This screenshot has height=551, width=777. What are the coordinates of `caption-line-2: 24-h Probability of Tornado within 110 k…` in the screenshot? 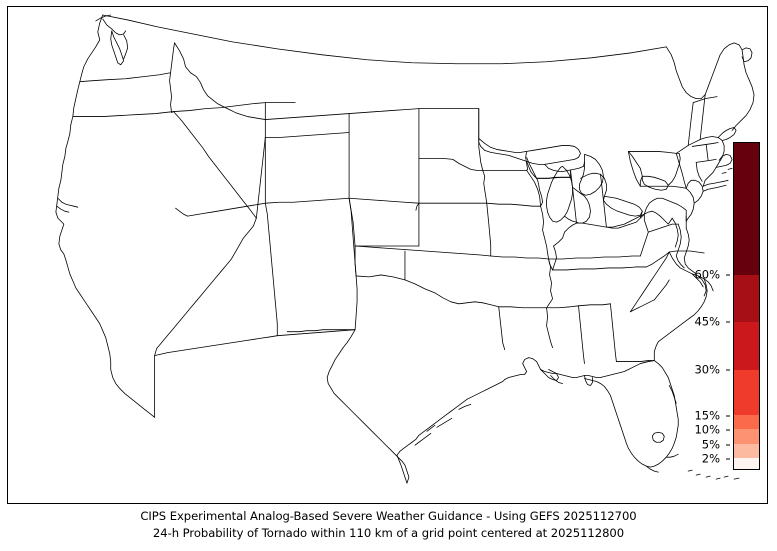 It's located at (388, 533).